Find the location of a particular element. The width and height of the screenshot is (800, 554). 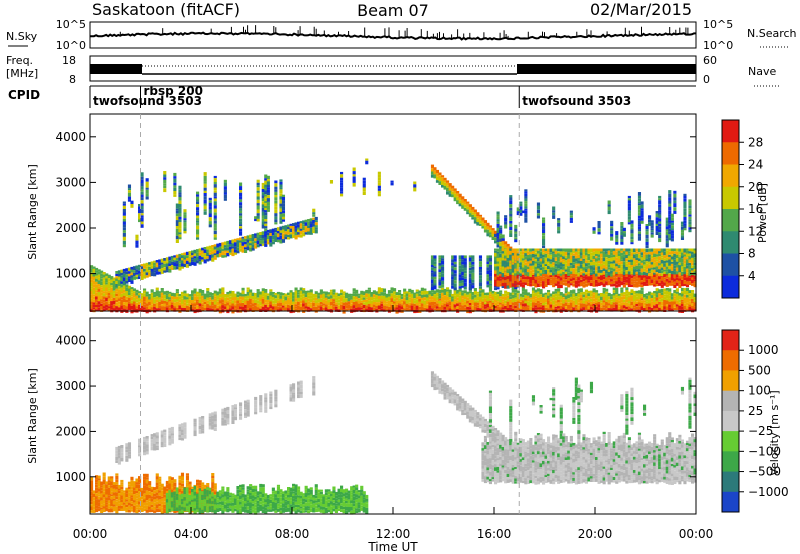

noise-frame is located at coordinates (393, 35).